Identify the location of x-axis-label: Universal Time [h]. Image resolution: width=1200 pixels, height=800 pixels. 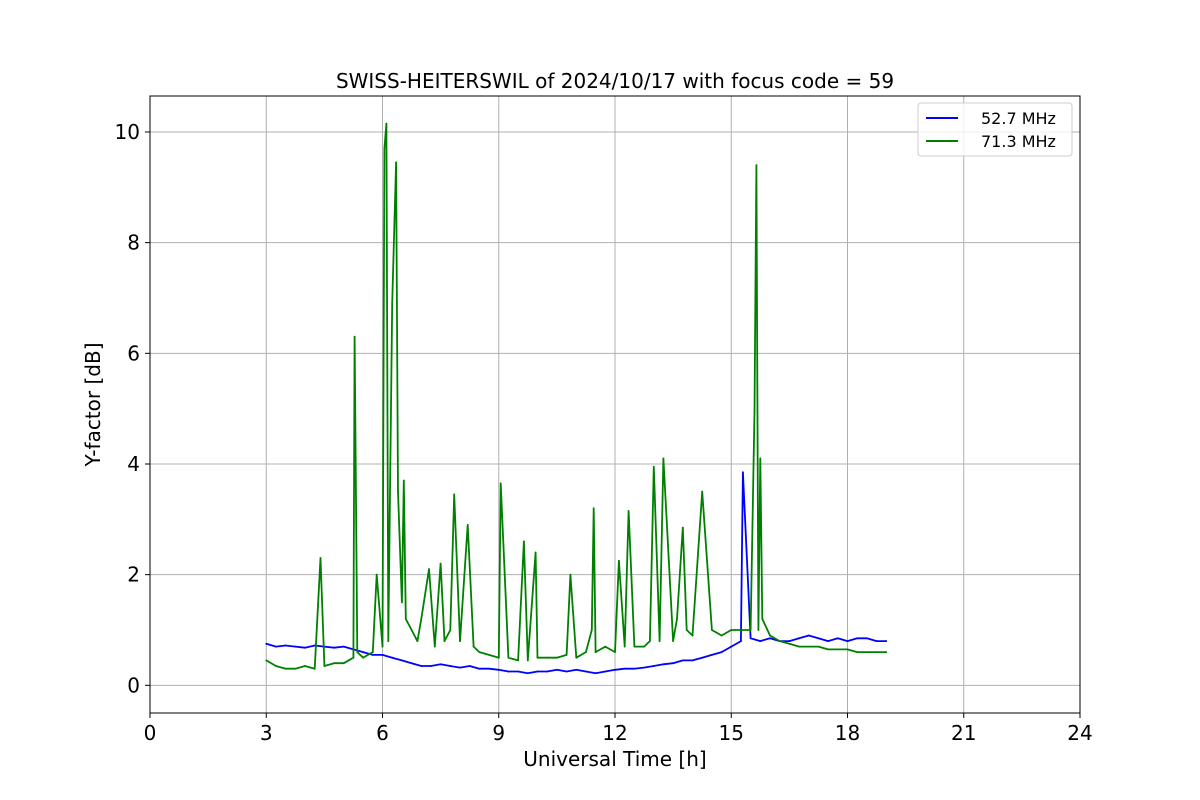
(614, 759).